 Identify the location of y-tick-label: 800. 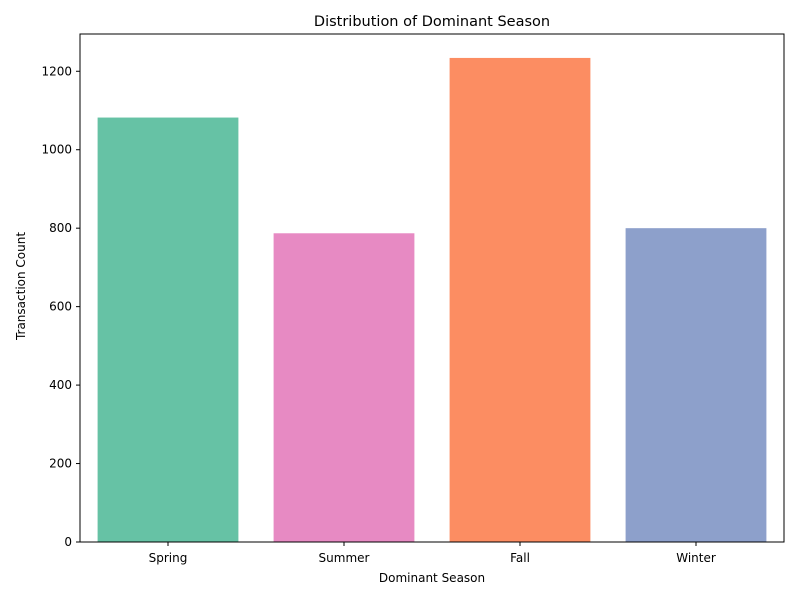
(60, 228).